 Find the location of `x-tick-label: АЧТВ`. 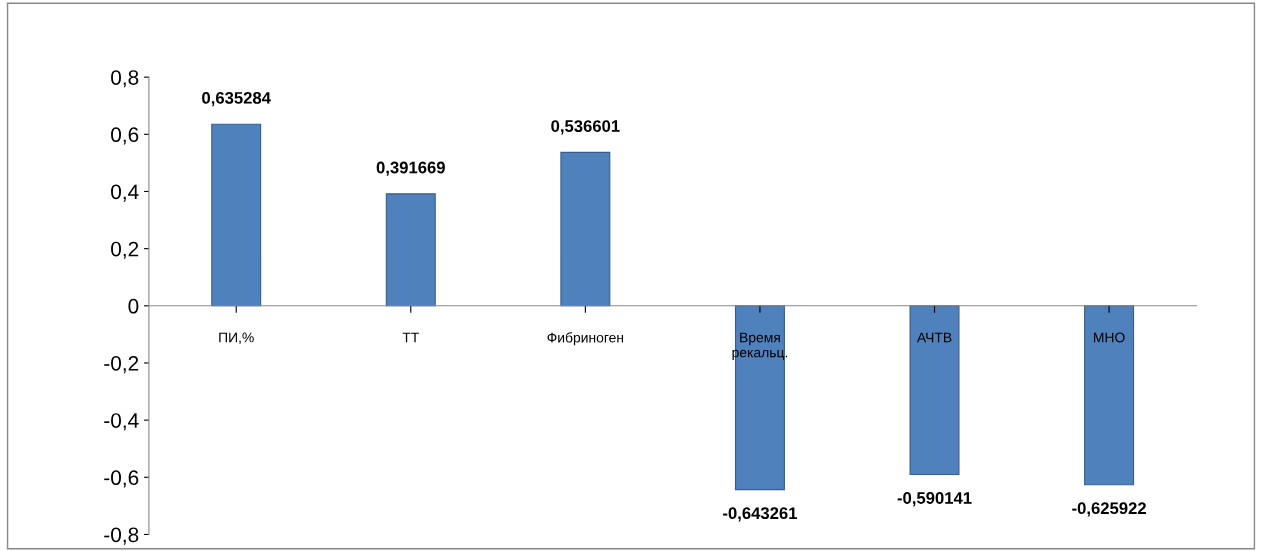

x-tick-label: АЧТВ is located at coordinates (934, 337).